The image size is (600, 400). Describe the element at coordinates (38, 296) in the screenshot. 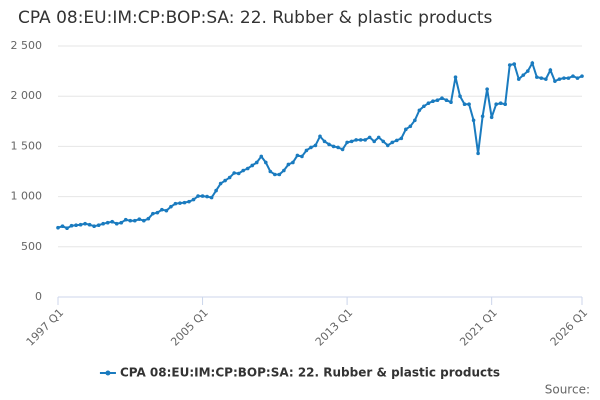

I see `y-tick-label: 0` at that location.